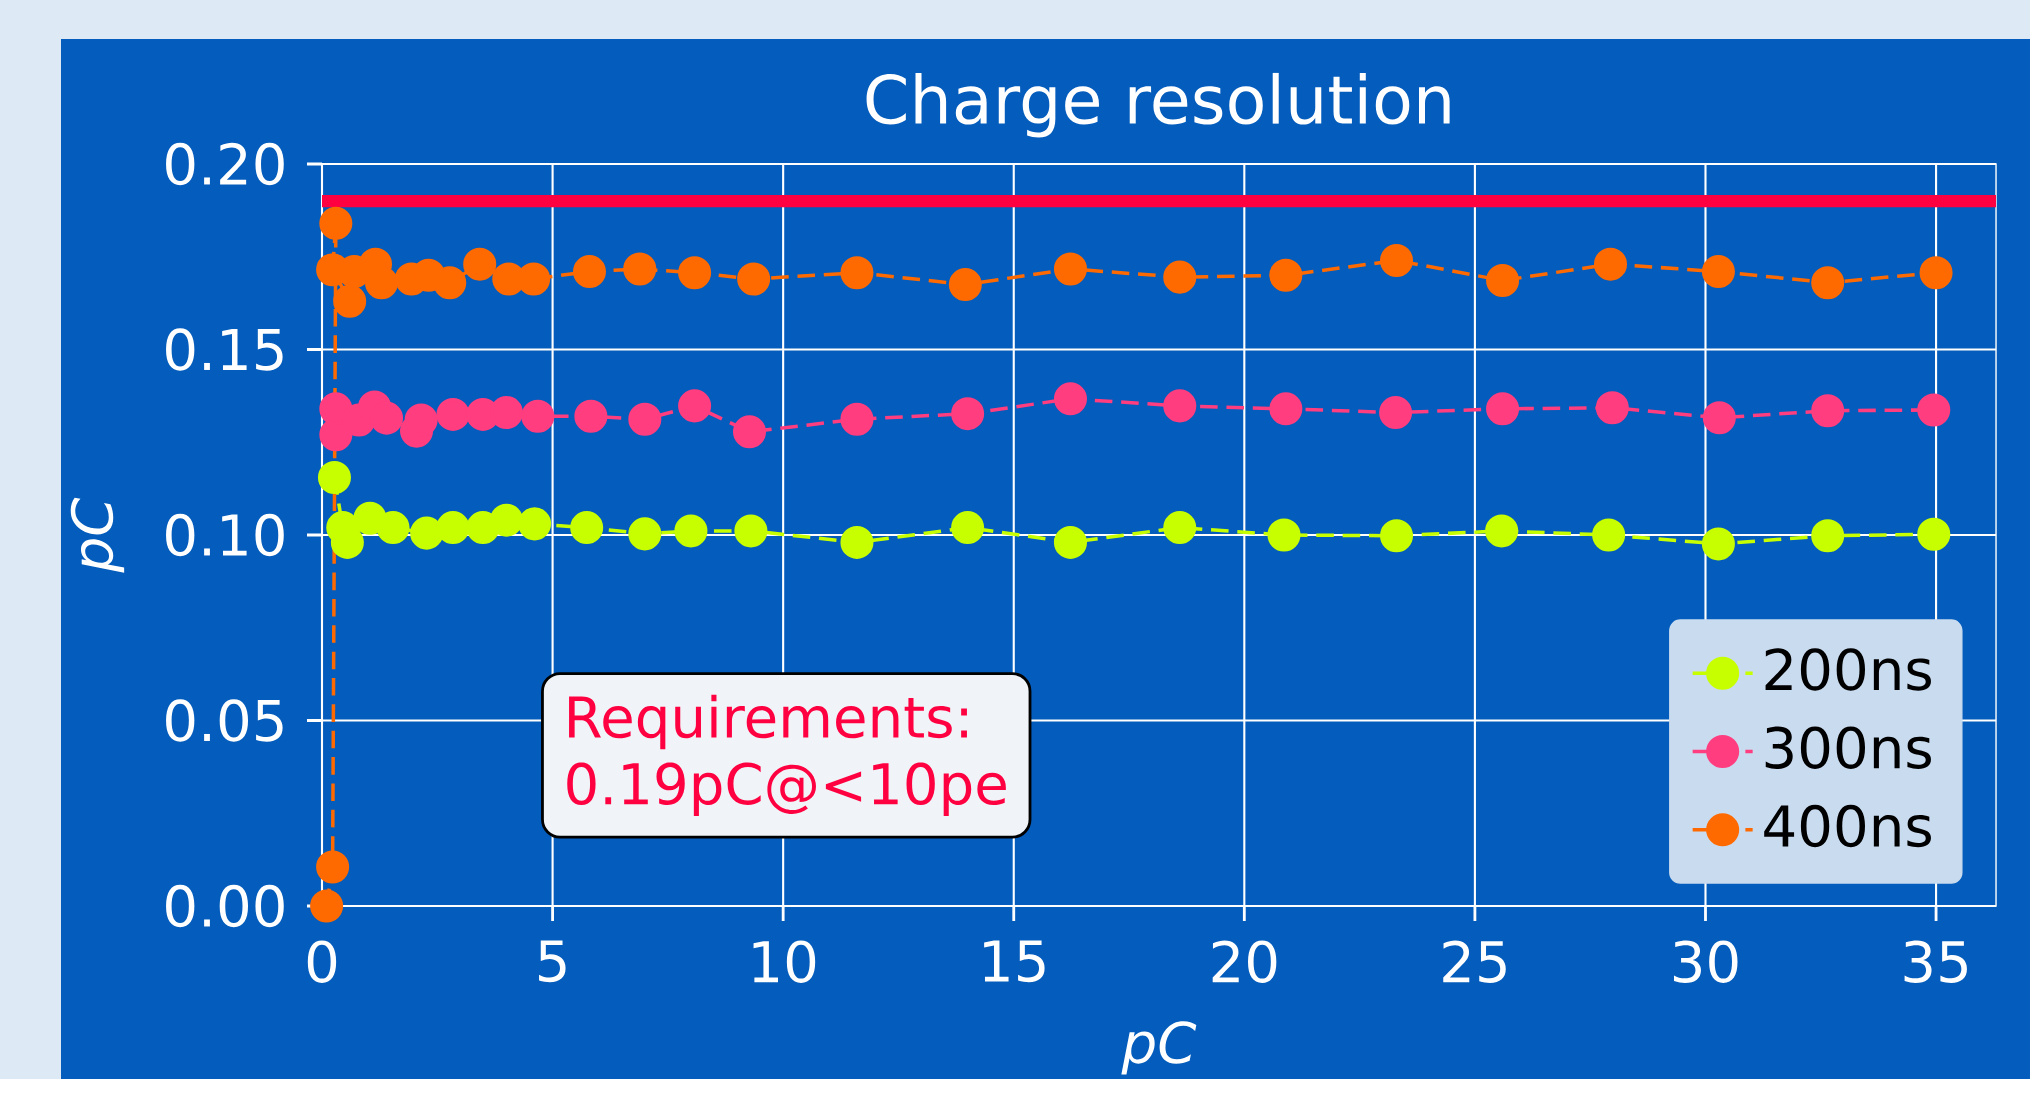 The width and height of the screenshot is (2030, 1093). Describe the element at coordinates (1474, 961) in the screenshot. I see `x-tick-label: 25` at that location.